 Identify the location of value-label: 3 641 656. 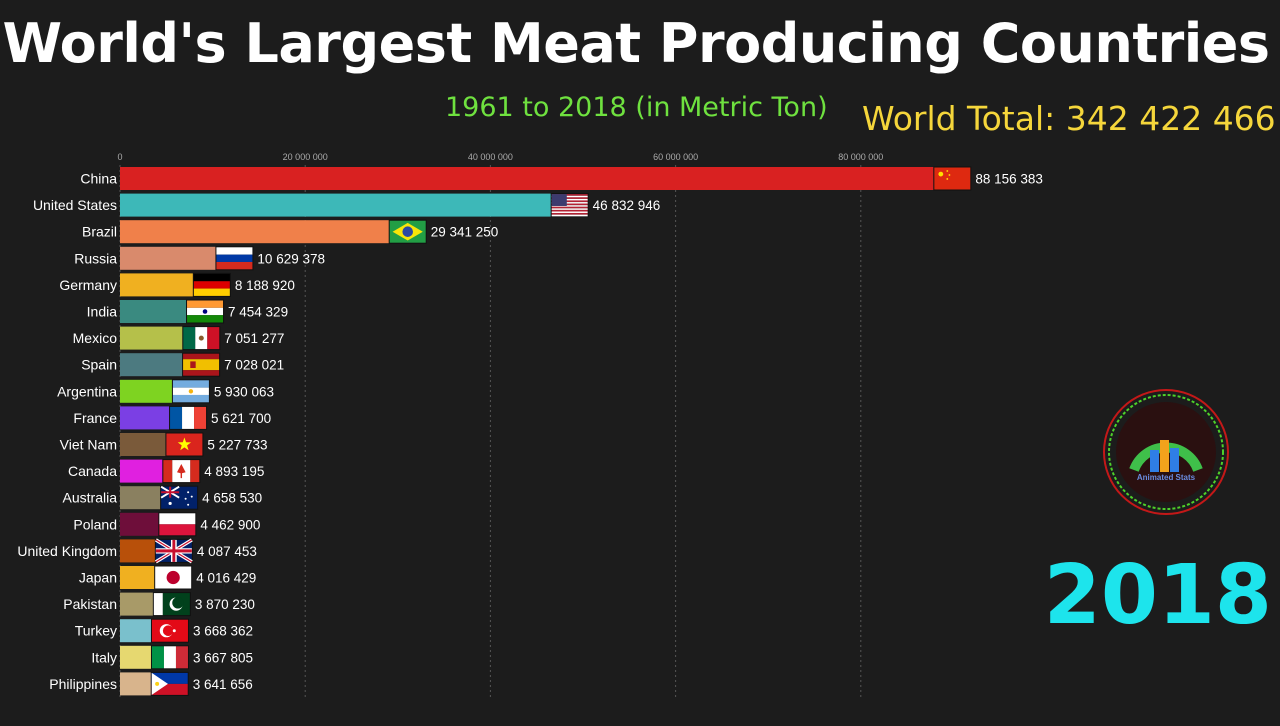
(223, 684).